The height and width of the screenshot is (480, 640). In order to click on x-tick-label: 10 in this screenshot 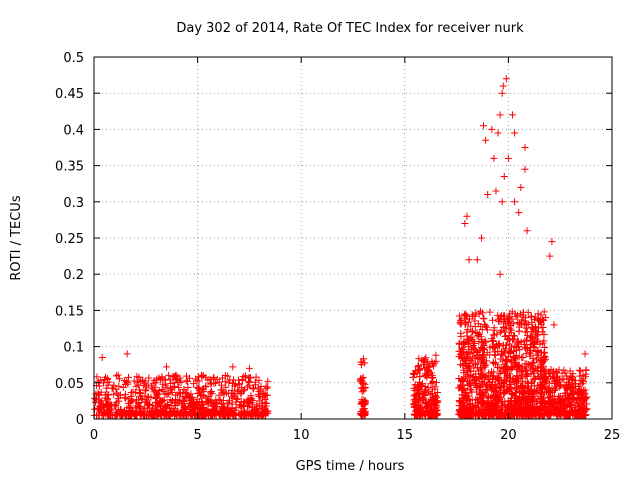, I will do `click(301, 435)`.